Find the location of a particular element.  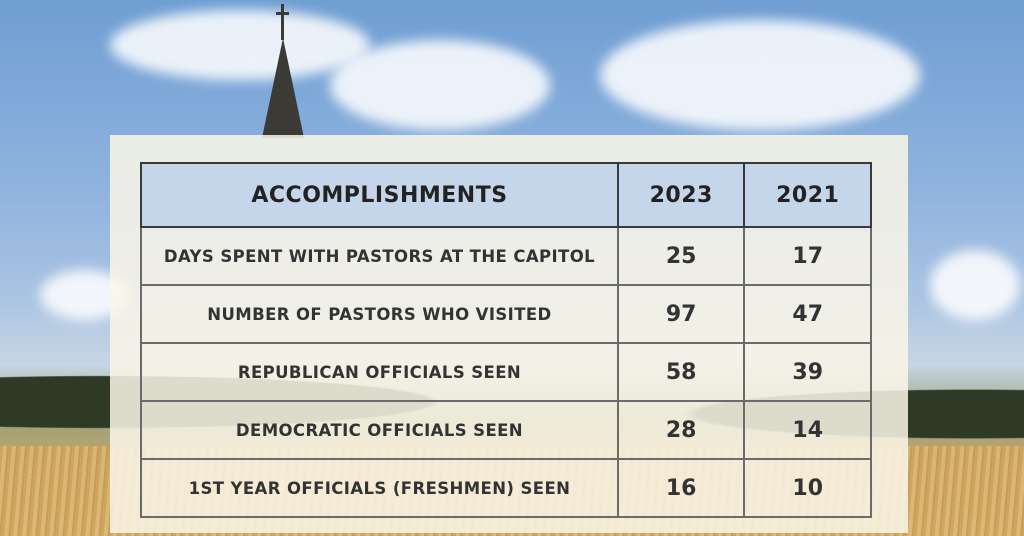

table-row: REPUBLICAN OFFICIALS SEEN 58 39 is located at coordinates (506, 372).